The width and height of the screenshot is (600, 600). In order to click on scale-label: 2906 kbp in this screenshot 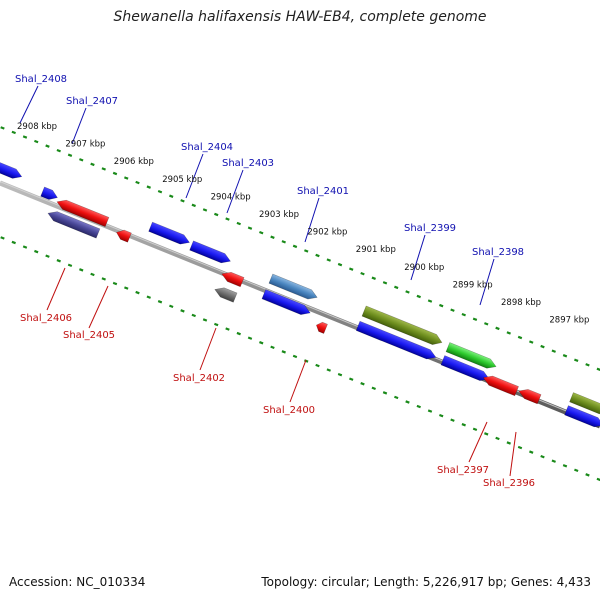, I will do `click(134, 162)`.